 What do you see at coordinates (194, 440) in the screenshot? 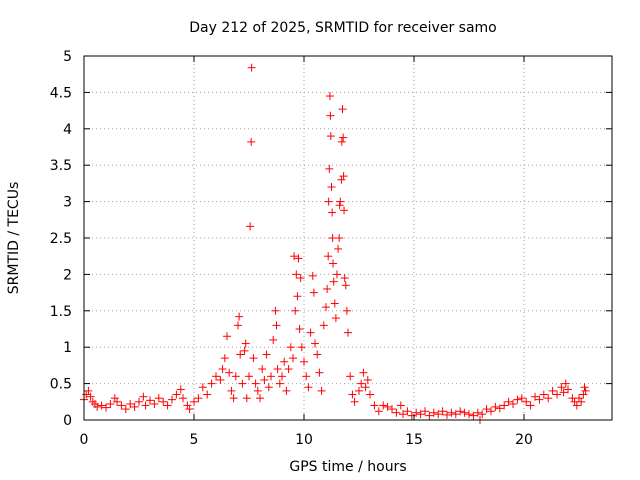
I see `x-tick-label: 5` at bounding box center [194, 440].